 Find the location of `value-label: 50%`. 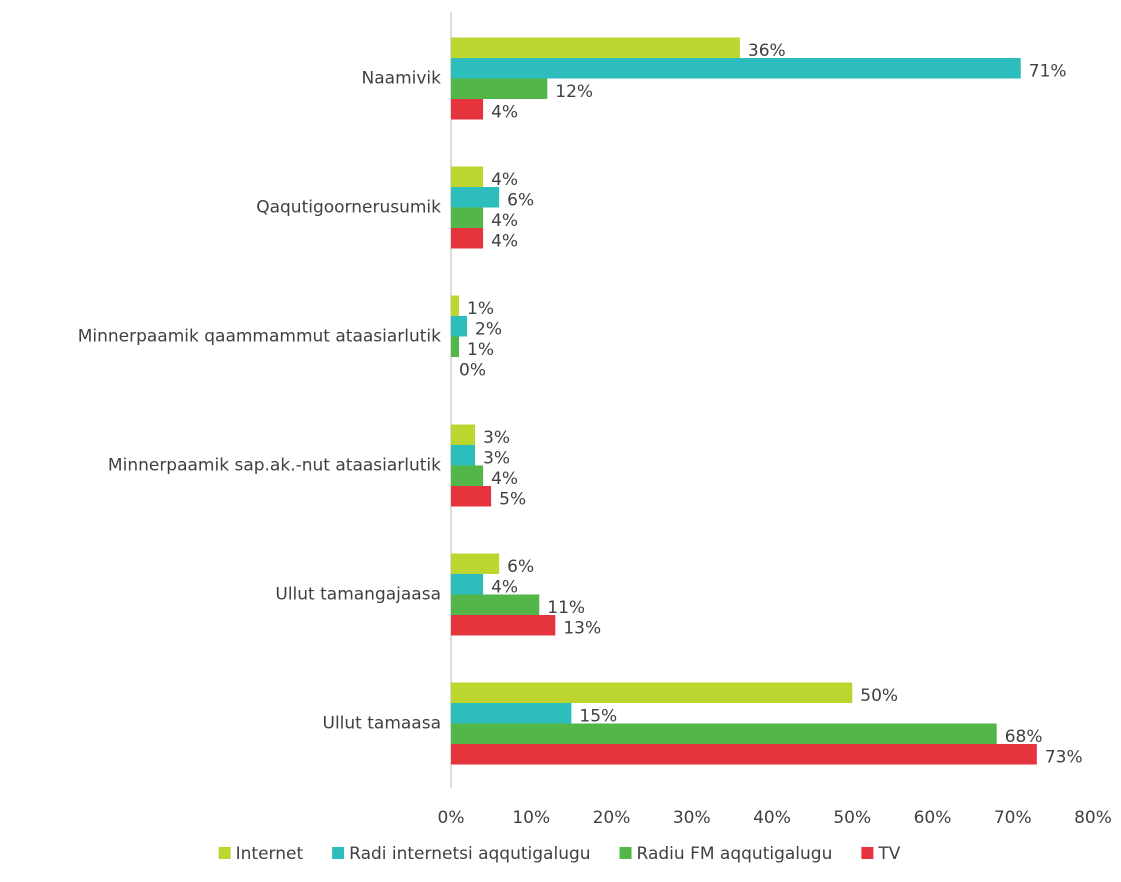

value-label: 50% is located at coordinates (879, 696).